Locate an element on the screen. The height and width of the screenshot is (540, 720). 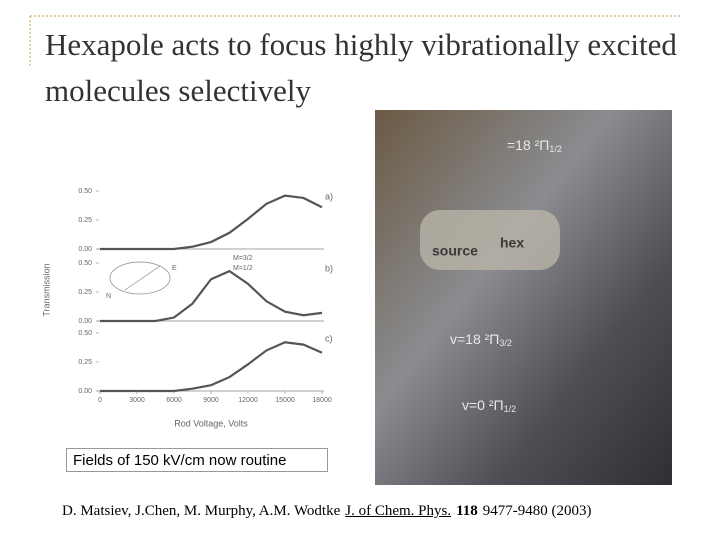
journal: J. of Chem. Phys. is located at coordinates (398, 511).